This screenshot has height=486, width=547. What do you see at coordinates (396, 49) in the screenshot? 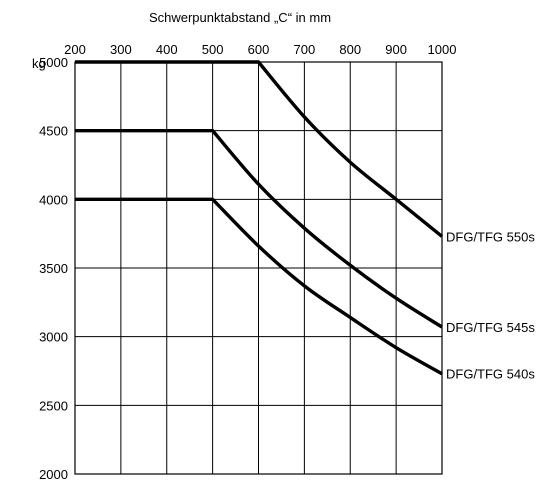
I see `x-tick-label: 900` at bounding box center [396, 49].